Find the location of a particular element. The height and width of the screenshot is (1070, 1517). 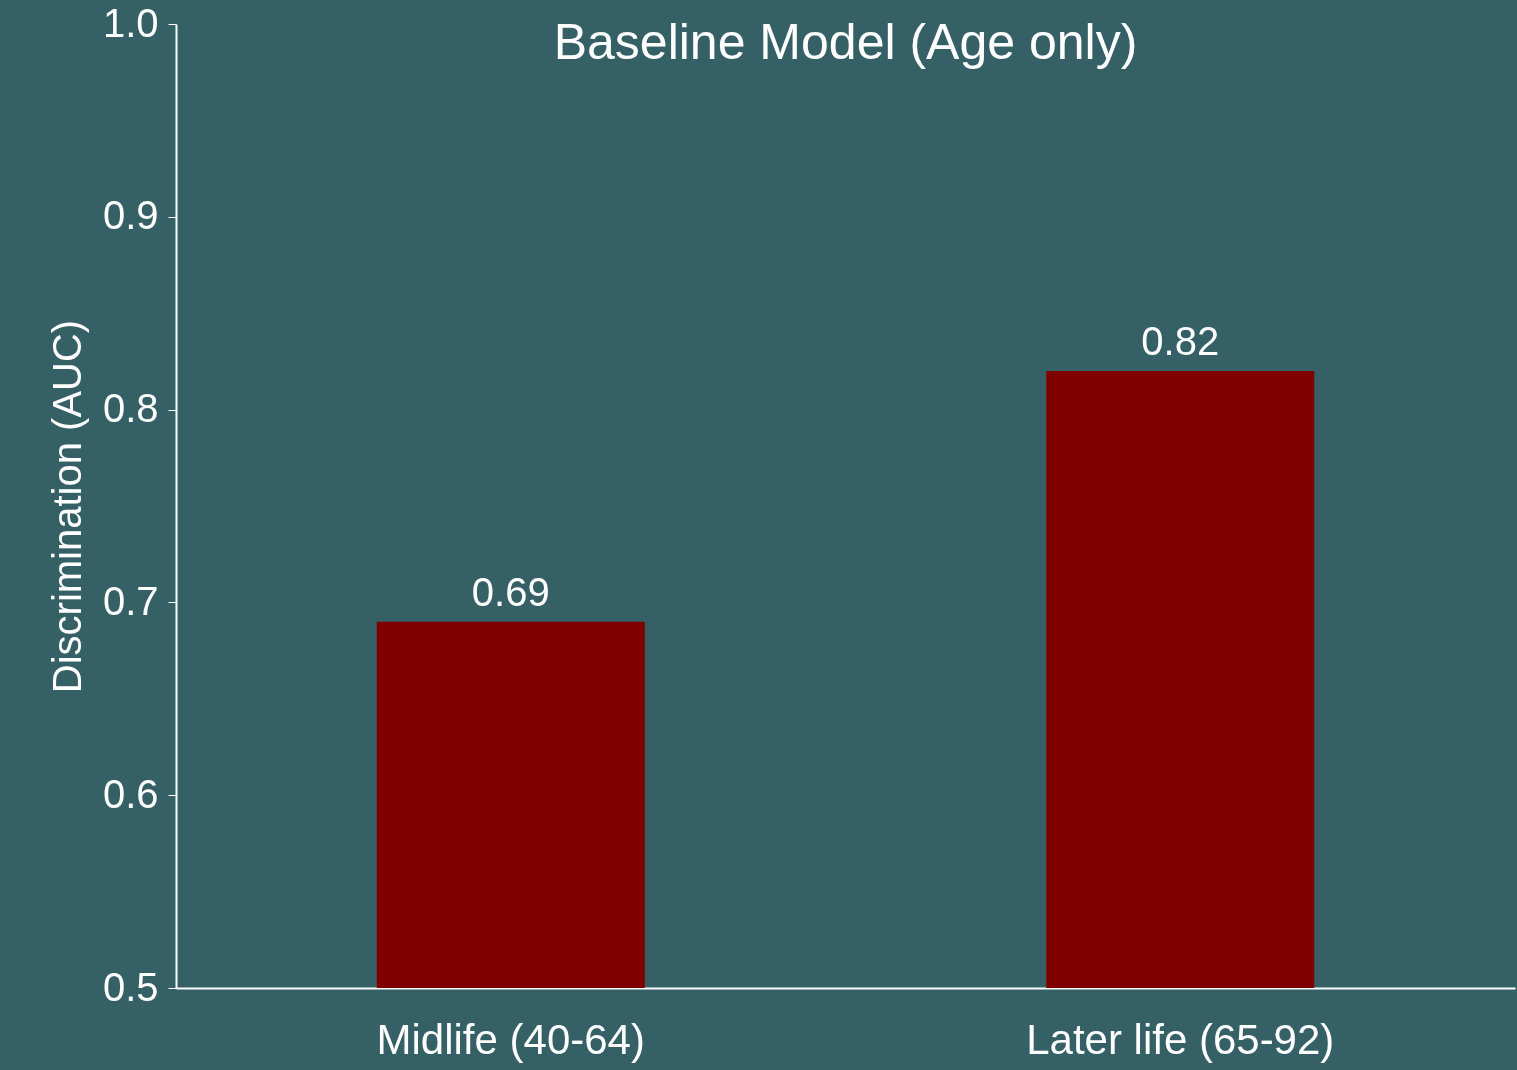

x-tick-label: Later life (65-92) is located at coordinates (1180, 1039).